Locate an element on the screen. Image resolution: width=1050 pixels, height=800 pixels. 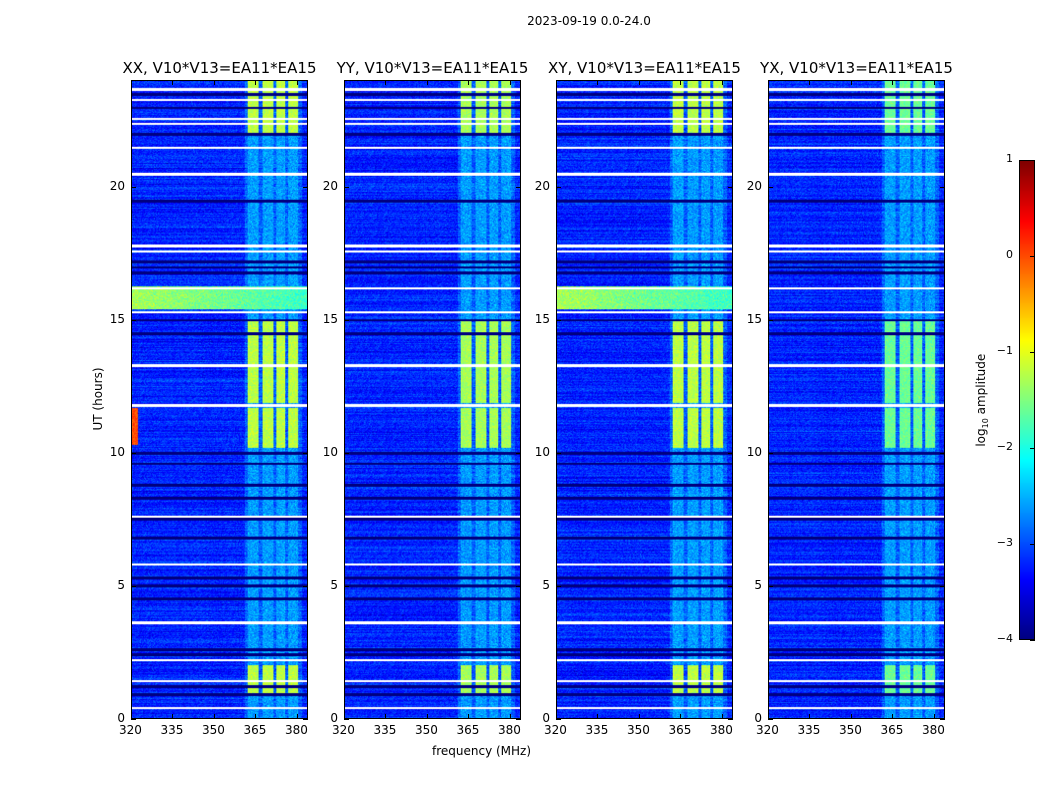
colorbar-label-sub: 10 is located at coordinates (986, 423).